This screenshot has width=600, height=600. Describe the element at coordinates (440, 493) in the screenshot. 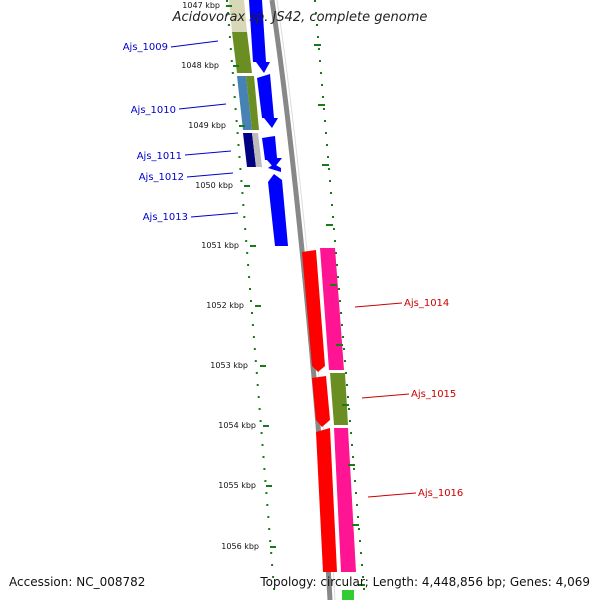

I see `gene-label: Ajs_1016` at that location.